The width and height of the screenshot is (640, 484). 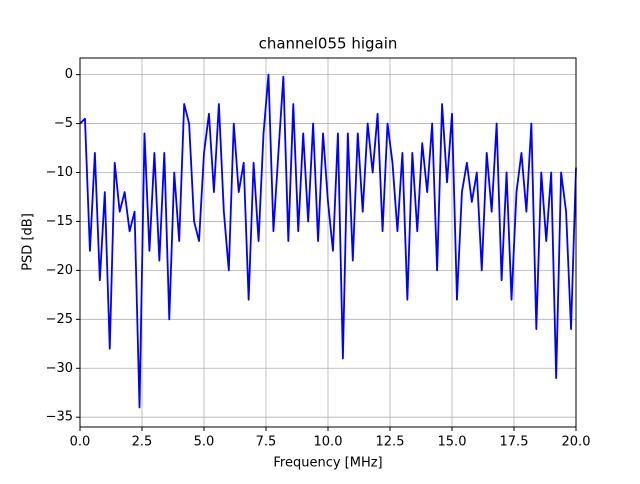 What do you see at coordinates (328, 44) in the screenshot?
I see `chart-title: channel055 higain` at bounding box center [328, 44].